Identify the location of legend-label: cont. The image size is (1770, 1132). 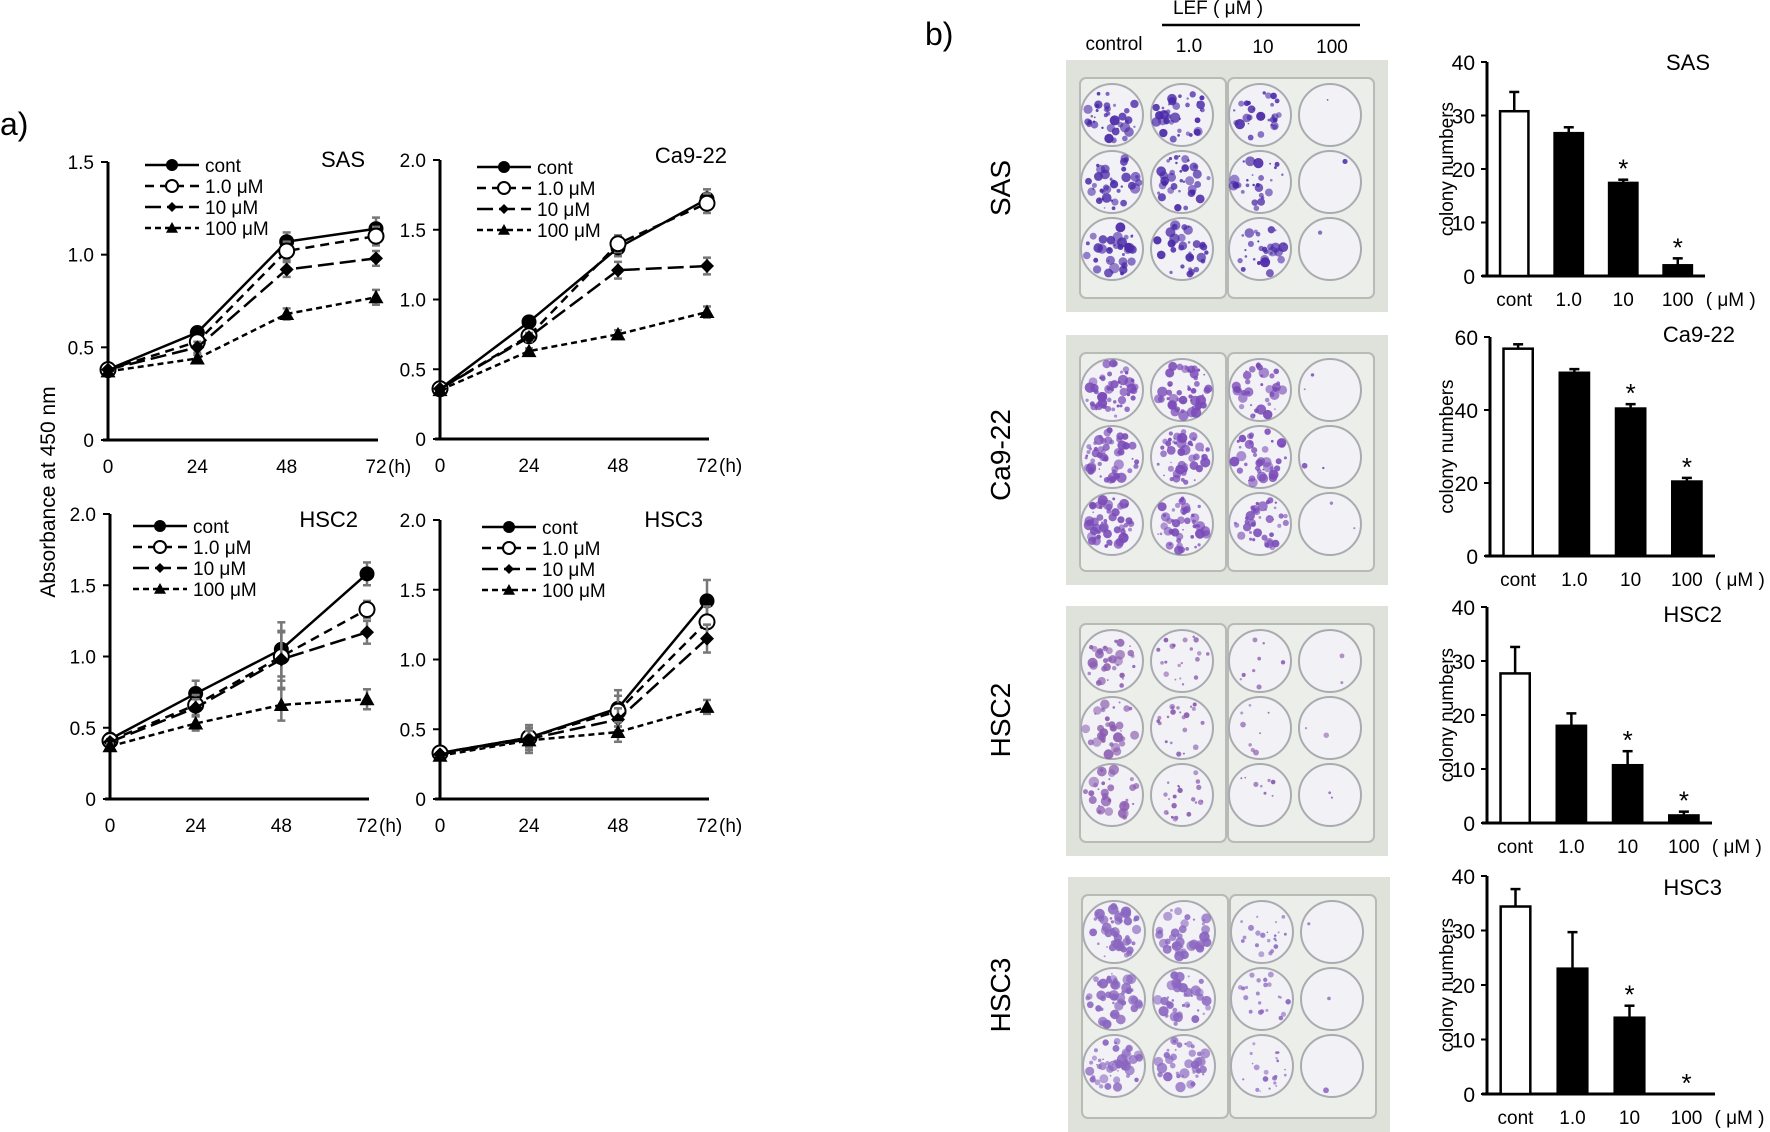
(223, 166).